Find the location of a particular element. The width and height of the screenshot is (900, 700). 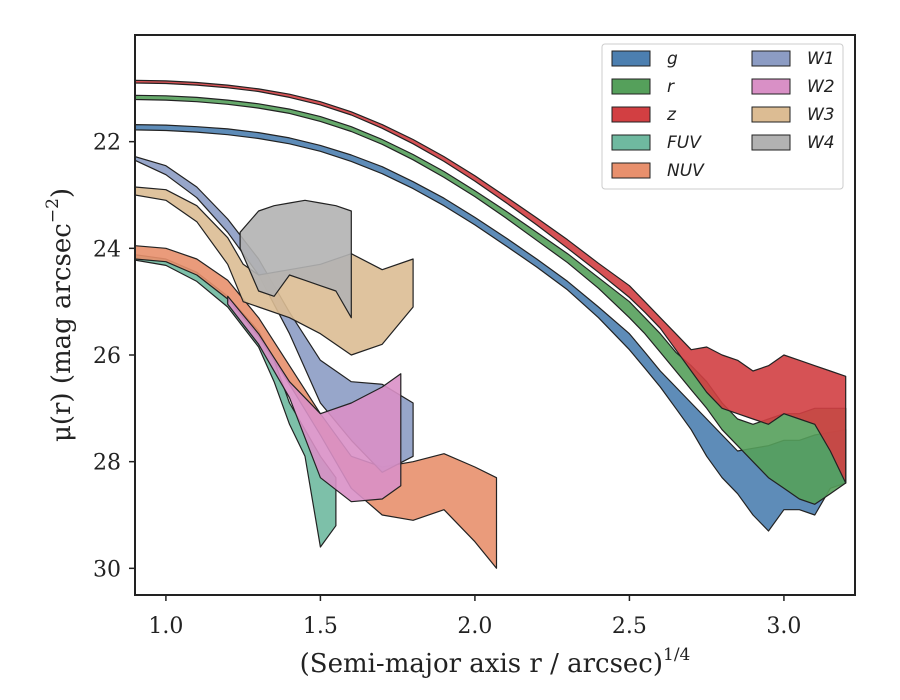

y-axis-label-end: ) is located at coordinates (62, 193).